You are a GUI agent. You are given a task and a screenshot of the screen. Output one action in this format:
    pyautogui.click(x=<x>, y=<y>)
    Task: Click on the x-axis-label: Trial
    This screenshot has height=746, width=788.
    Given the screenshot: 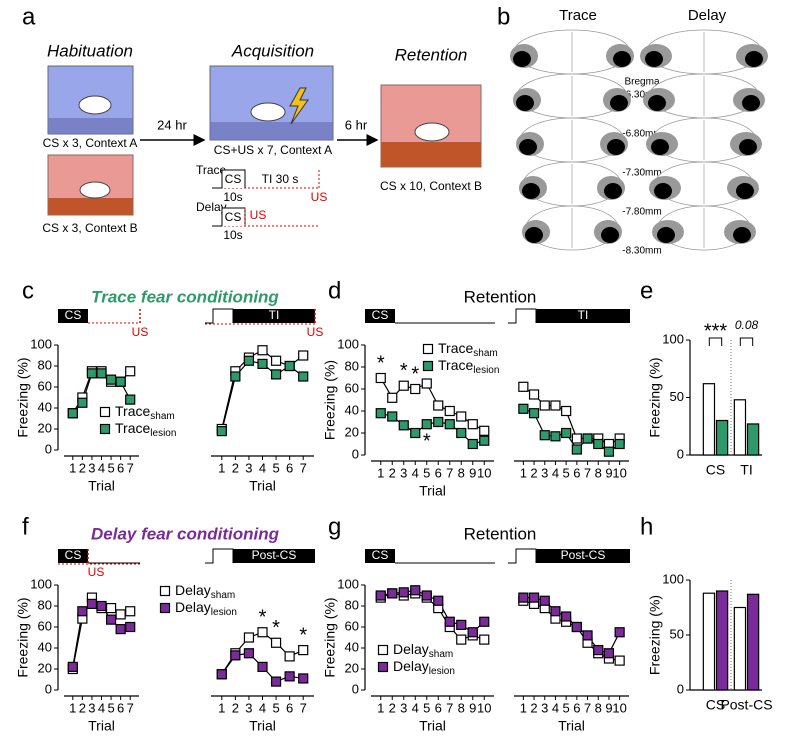 What is the action you would take?
    pyautogui.click(x=262, y=726)
    